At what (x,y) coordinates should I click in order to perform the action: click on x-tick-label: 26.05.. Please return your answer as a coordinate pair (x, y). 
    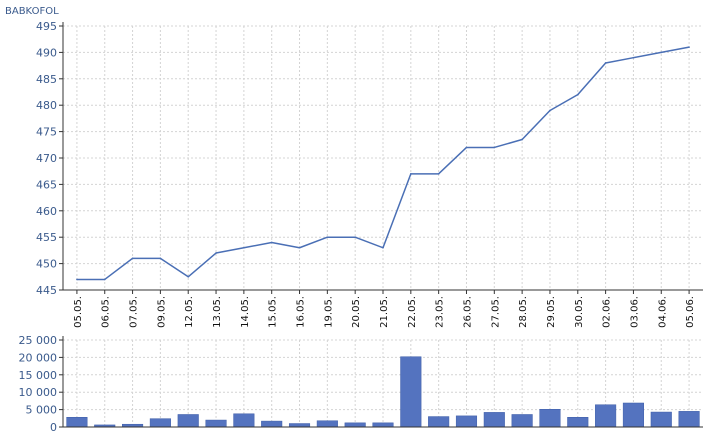
    Looking at the image, I should click on (467, 312).